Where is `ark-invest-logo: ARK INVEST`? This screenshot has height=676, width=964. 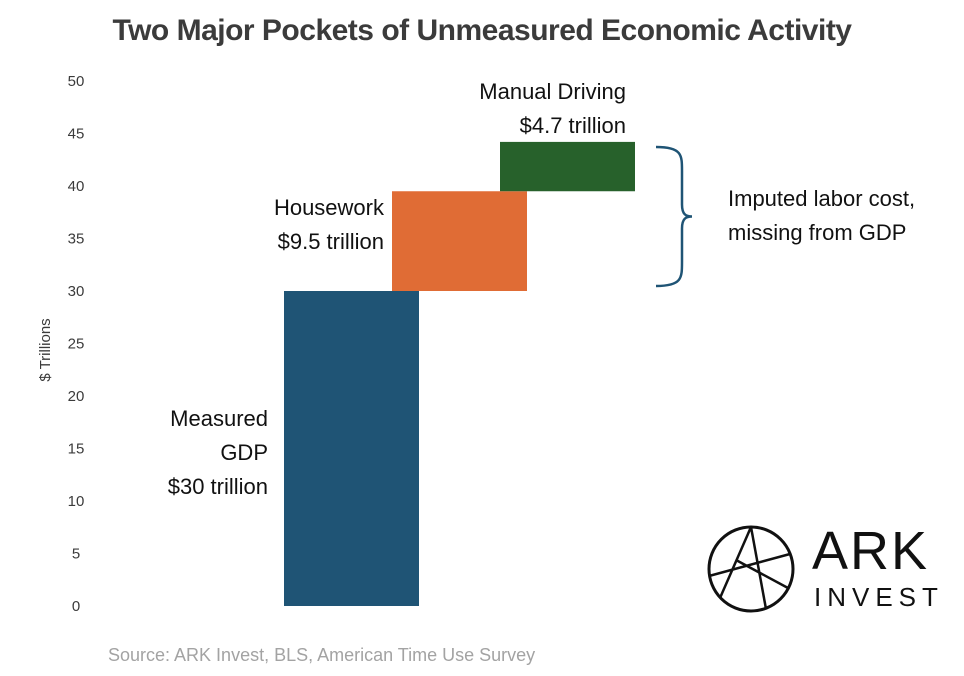 ark-invest-logo: ARK INVEST is located at coordinates (826, 569).